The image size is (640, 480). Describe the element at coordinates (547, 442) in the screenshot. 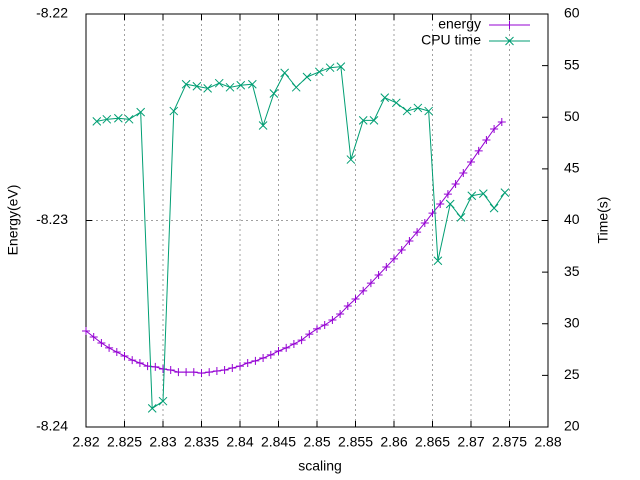

I see `x-tick-label: 2.88` at that location.